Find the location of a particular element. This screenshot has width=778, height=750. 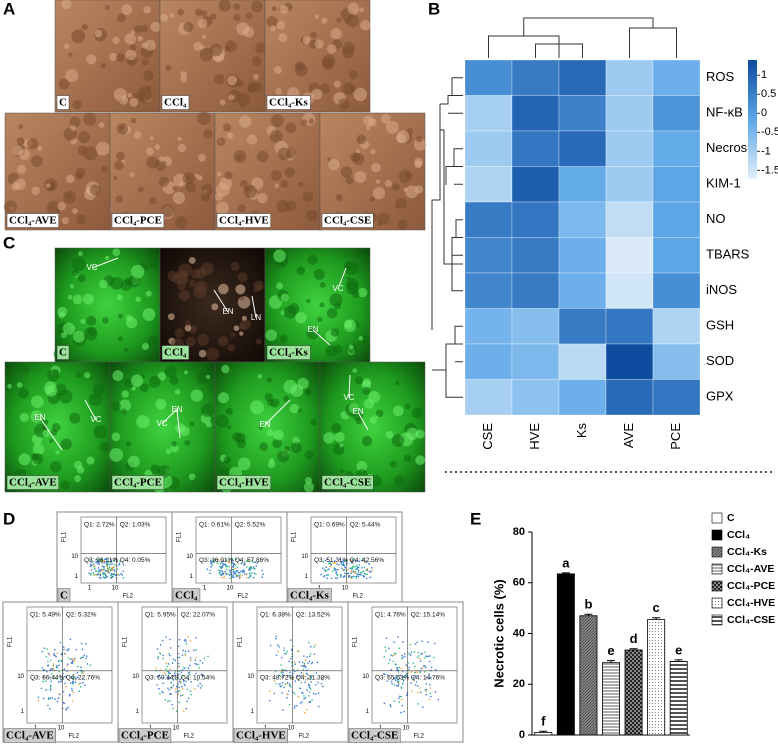

column-label: CSE is located at coordinates (487, 436).